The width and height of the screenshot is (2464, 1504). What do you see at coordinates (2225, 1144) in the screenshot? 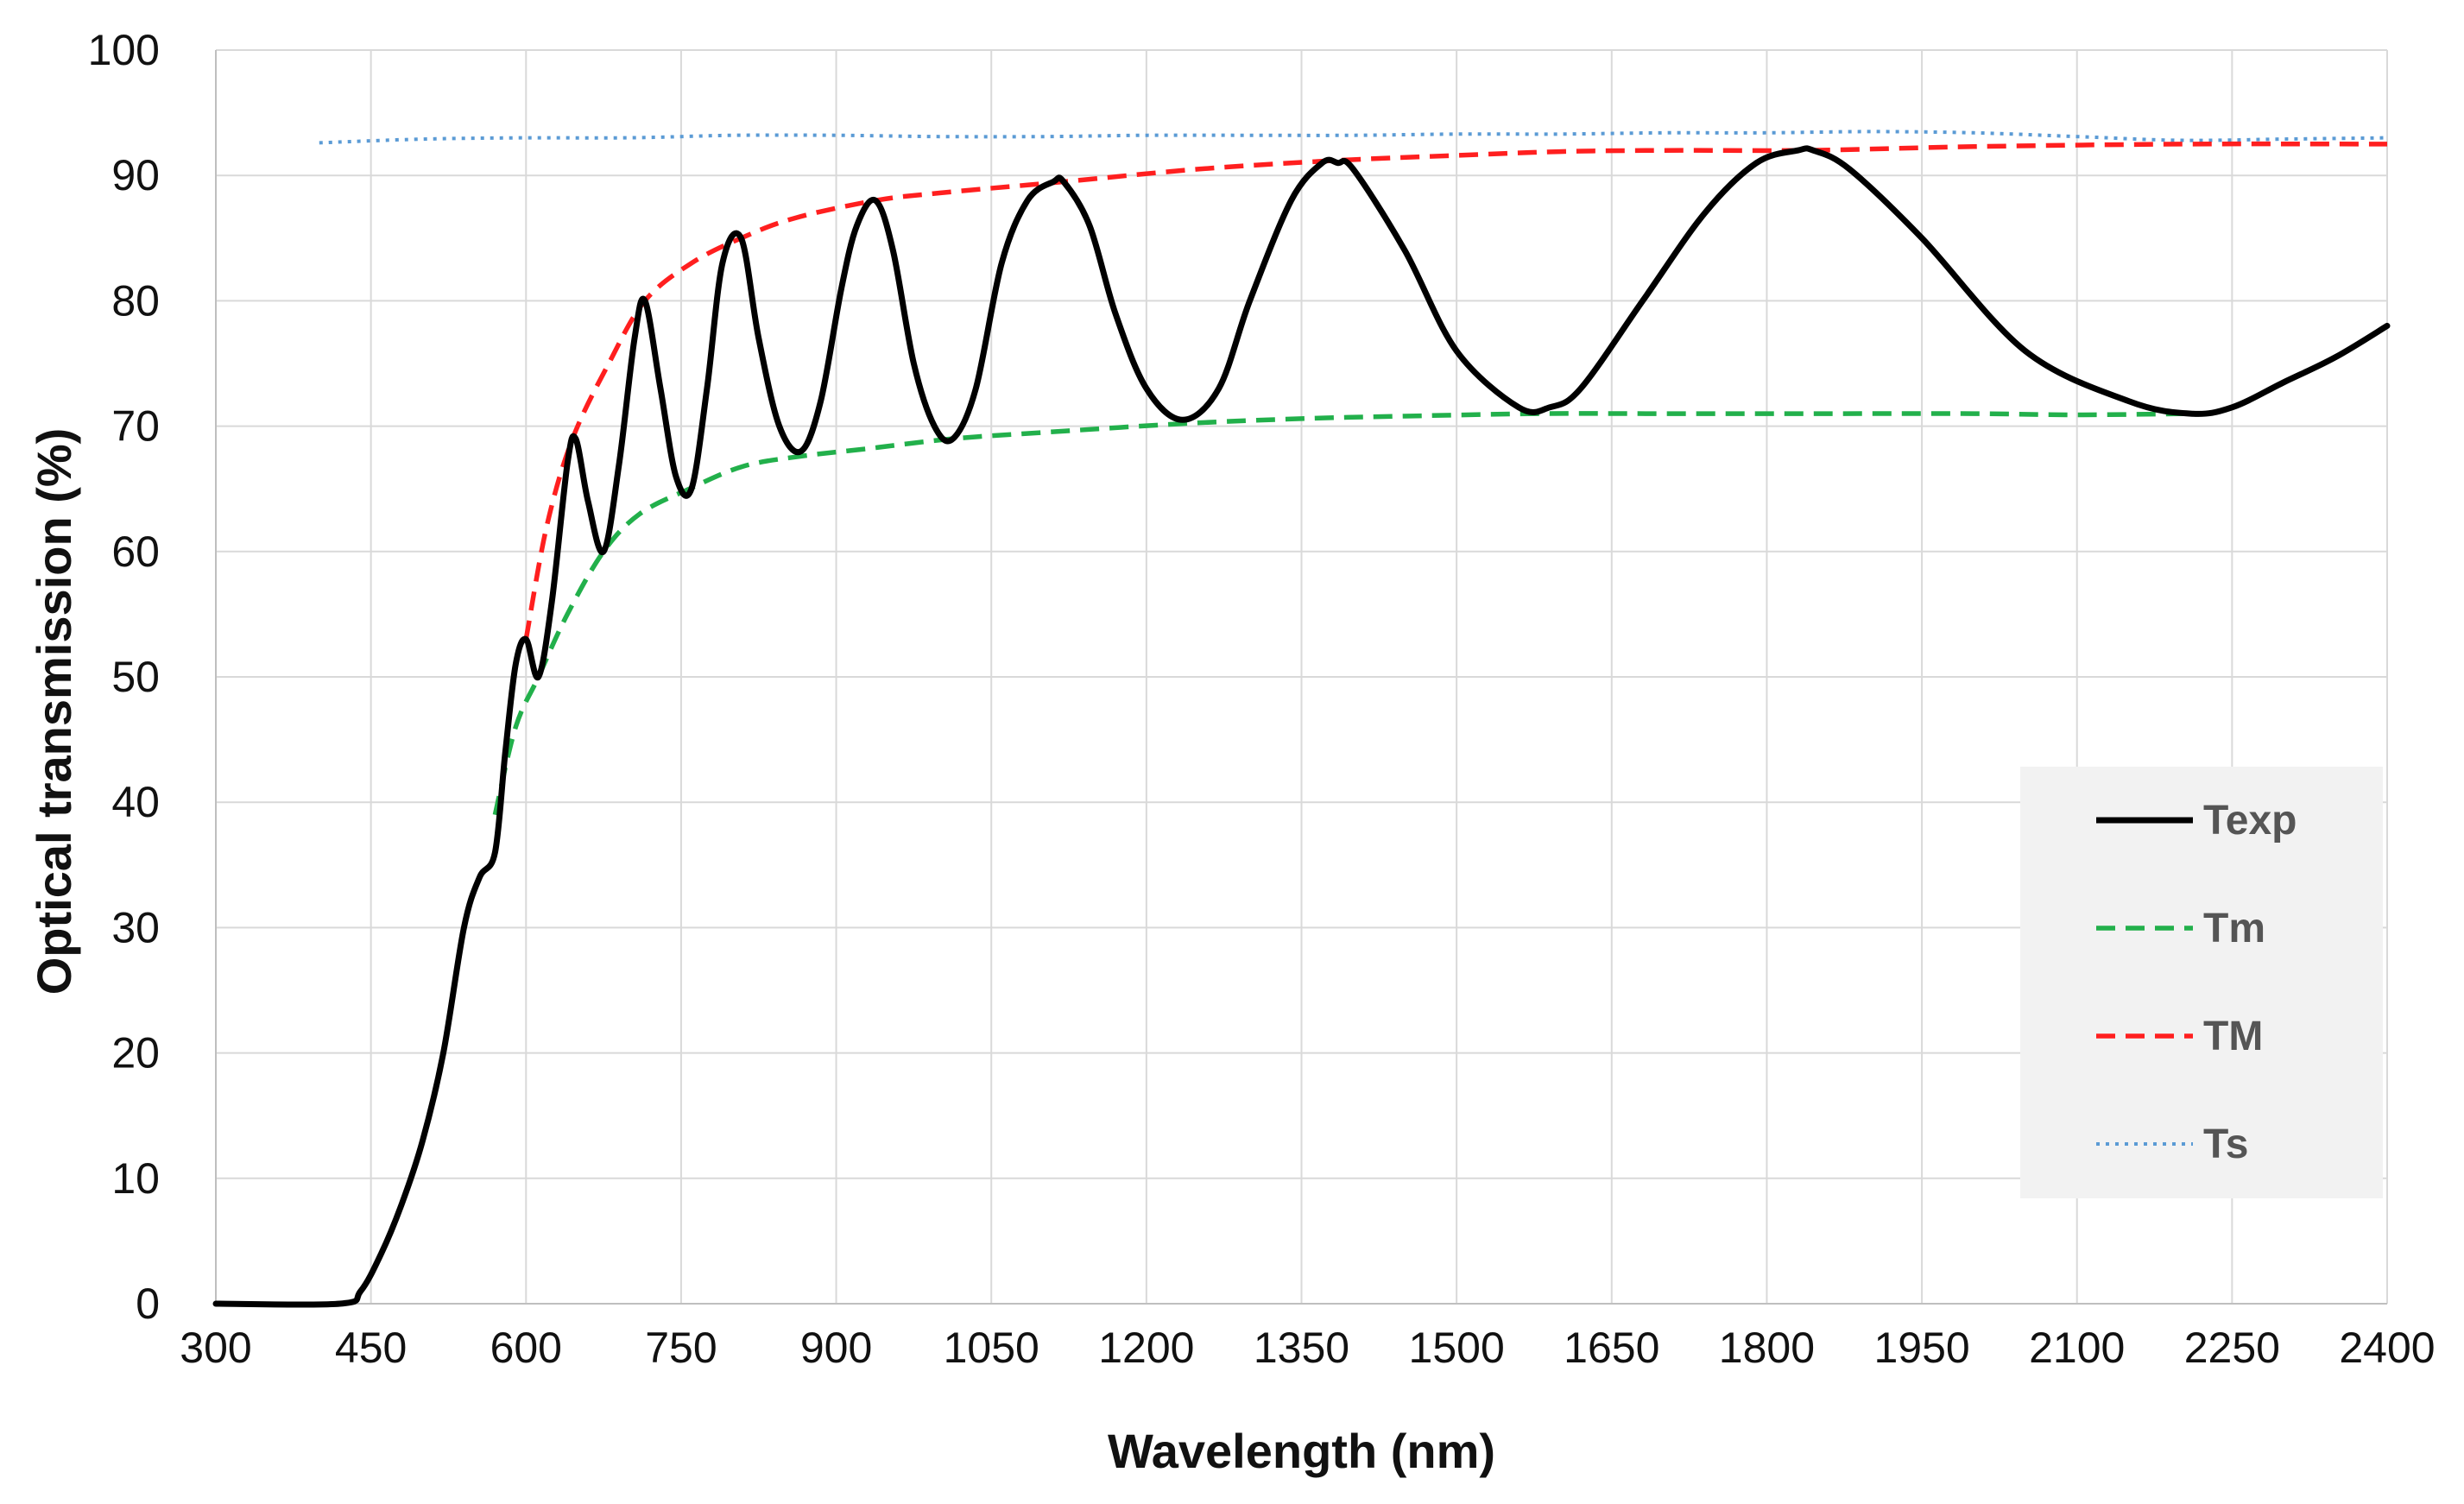
I see `legend-label-ts: Ts` at bounding box center [2225, 1144].